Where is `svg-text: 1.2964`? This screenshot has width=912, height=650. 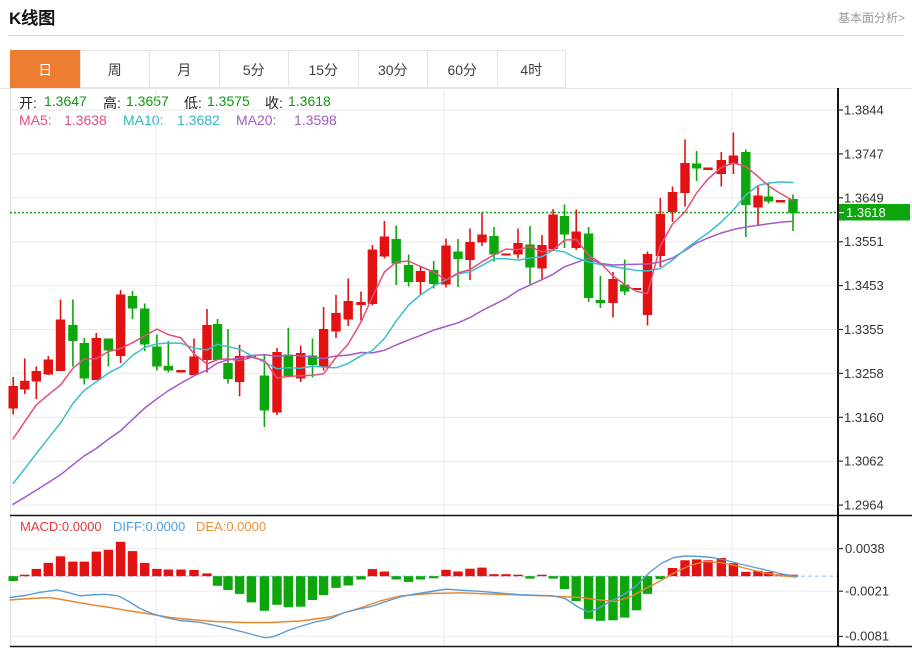 svg-text: 1.2964 is located at coordinates (864, 505).